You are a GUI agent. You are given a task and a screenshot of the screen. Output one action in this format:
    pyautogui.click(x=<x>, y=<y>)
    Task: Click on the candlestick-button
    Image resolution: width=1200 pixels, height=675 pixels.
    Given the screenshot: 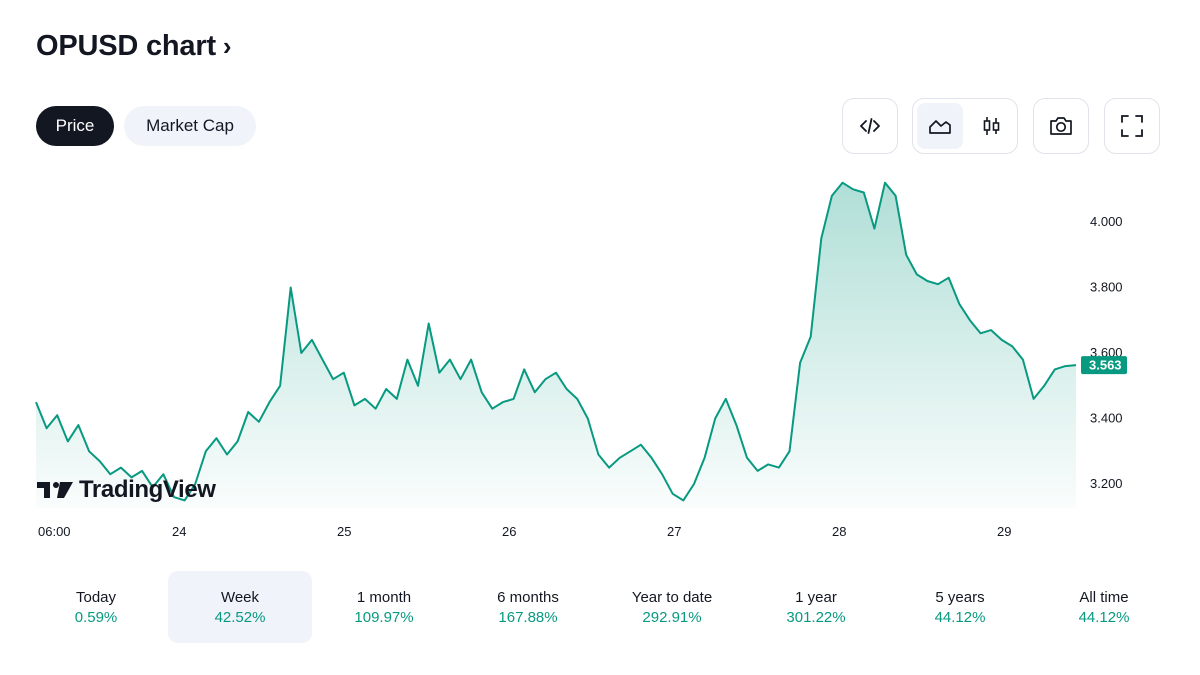 What is the action you would take?
    pyautogui.click(x=992, y=126)
    